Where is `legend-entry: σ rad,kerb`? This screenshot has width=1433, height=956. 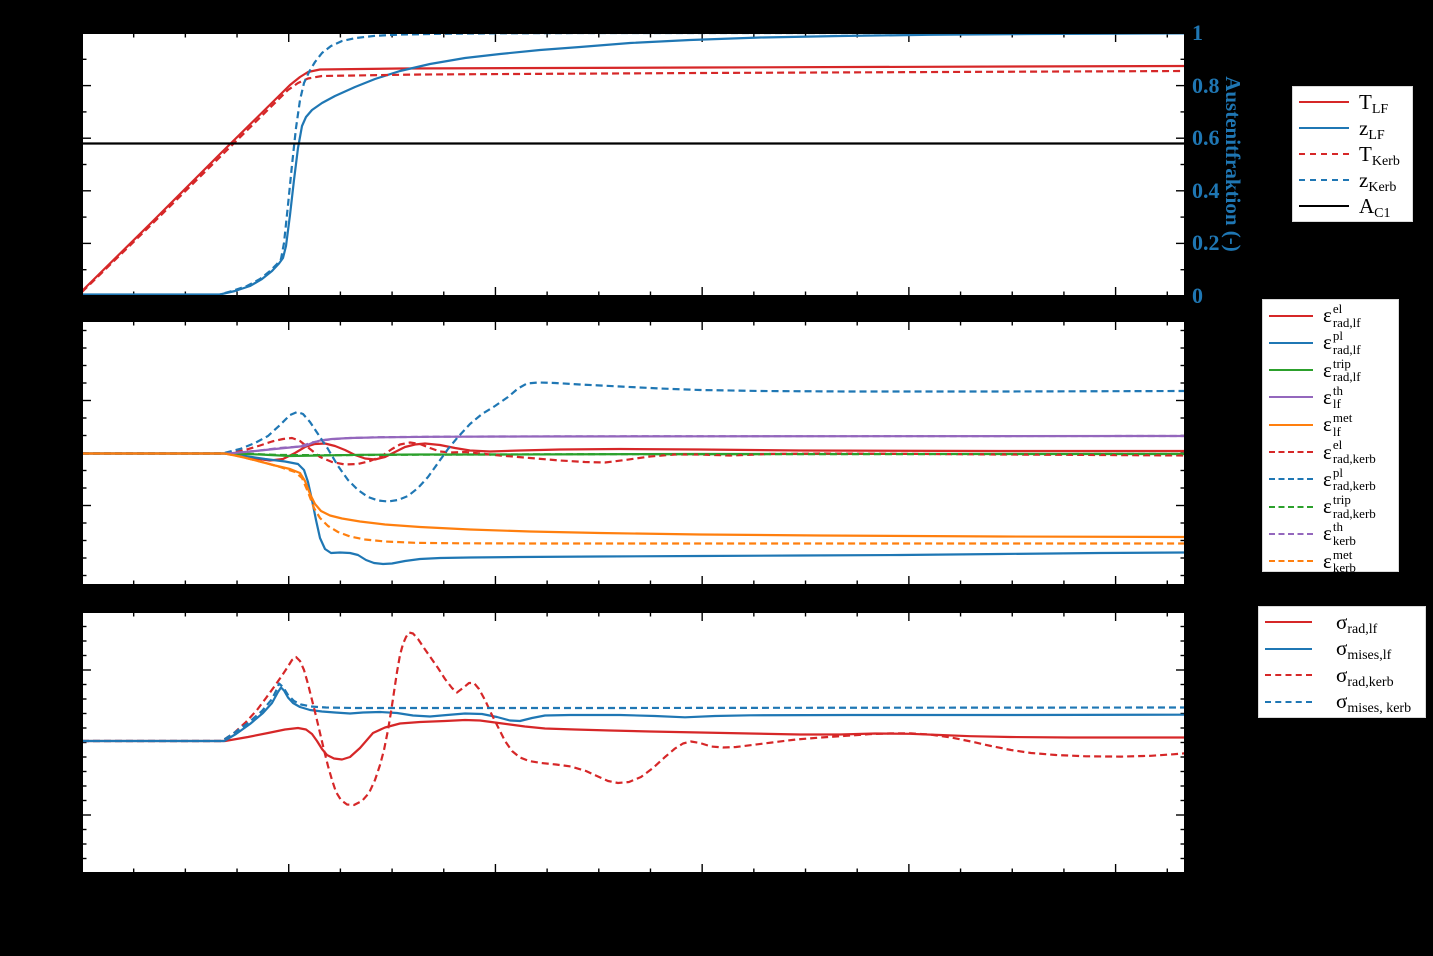
legend-entry: σ rad,kerb is located at coordinates (1342, 676).